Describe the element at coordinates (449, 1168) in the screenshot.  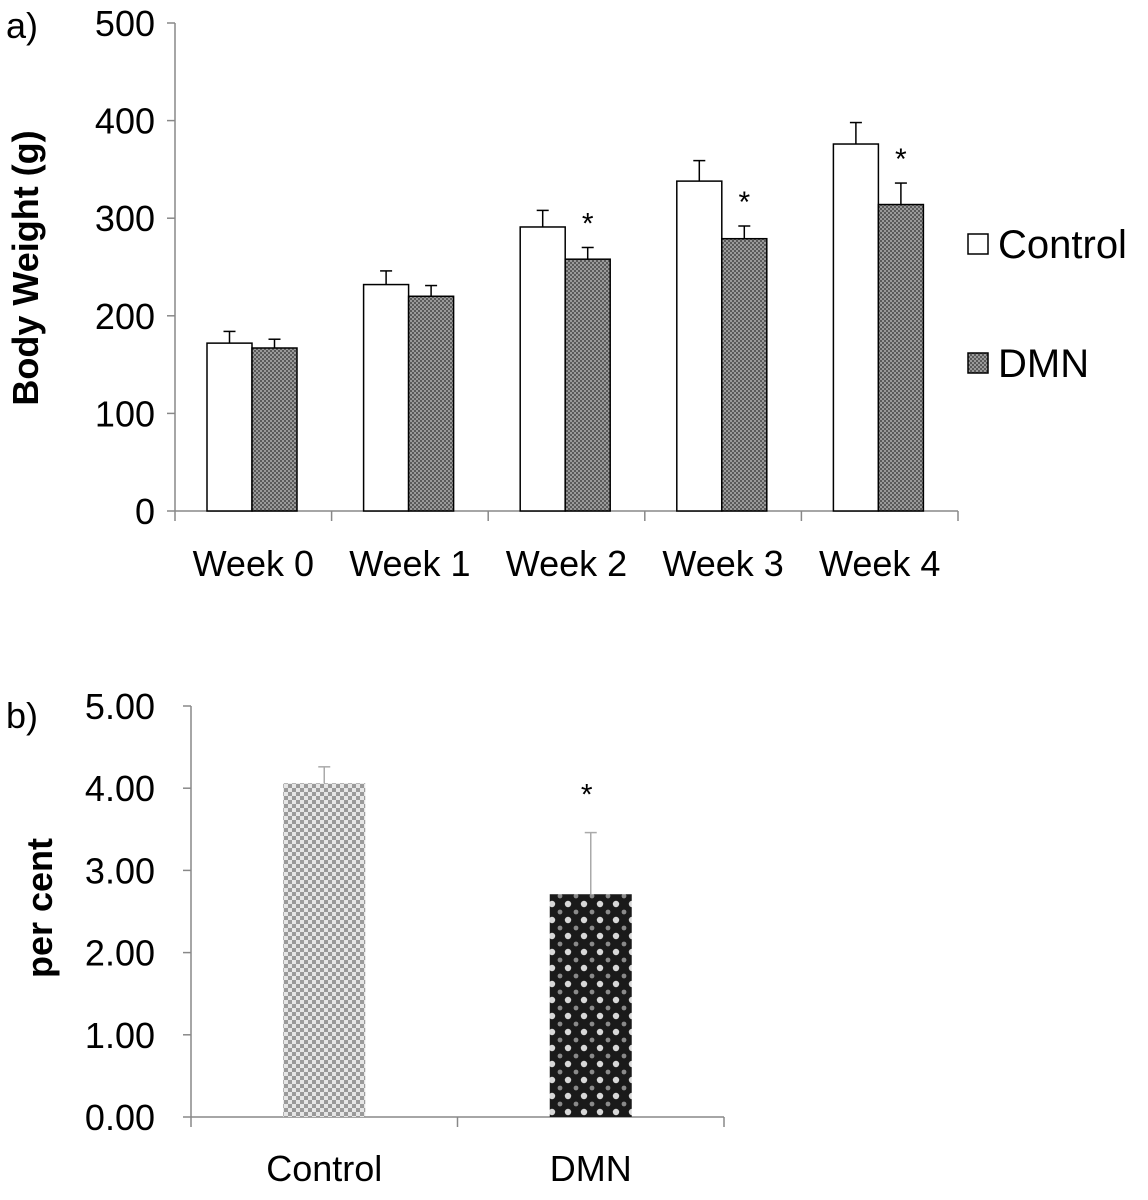
I see `x-axis-b: Control DMN` at that location.